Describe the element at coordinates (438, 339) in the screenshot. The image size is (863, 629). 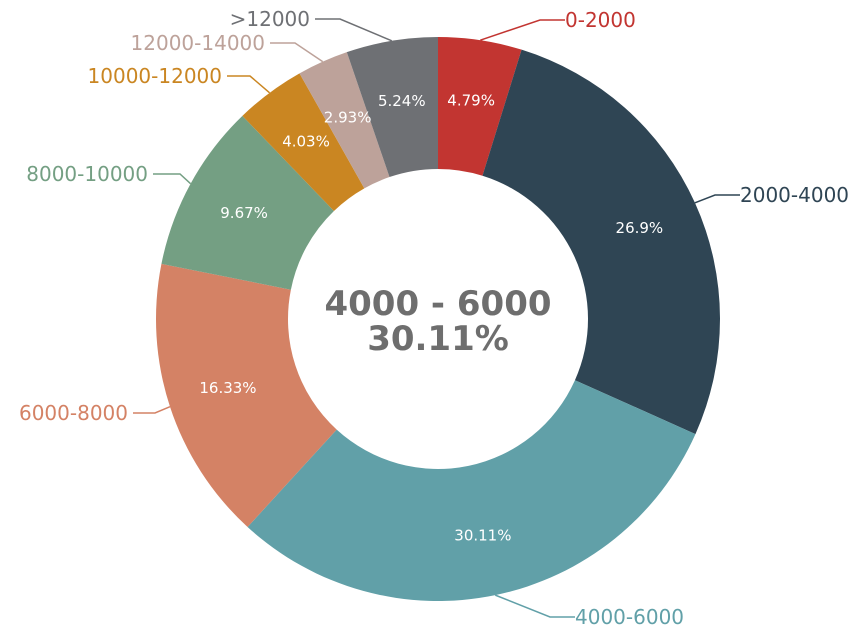
I see `center-value-label: 30.11%` at that location.